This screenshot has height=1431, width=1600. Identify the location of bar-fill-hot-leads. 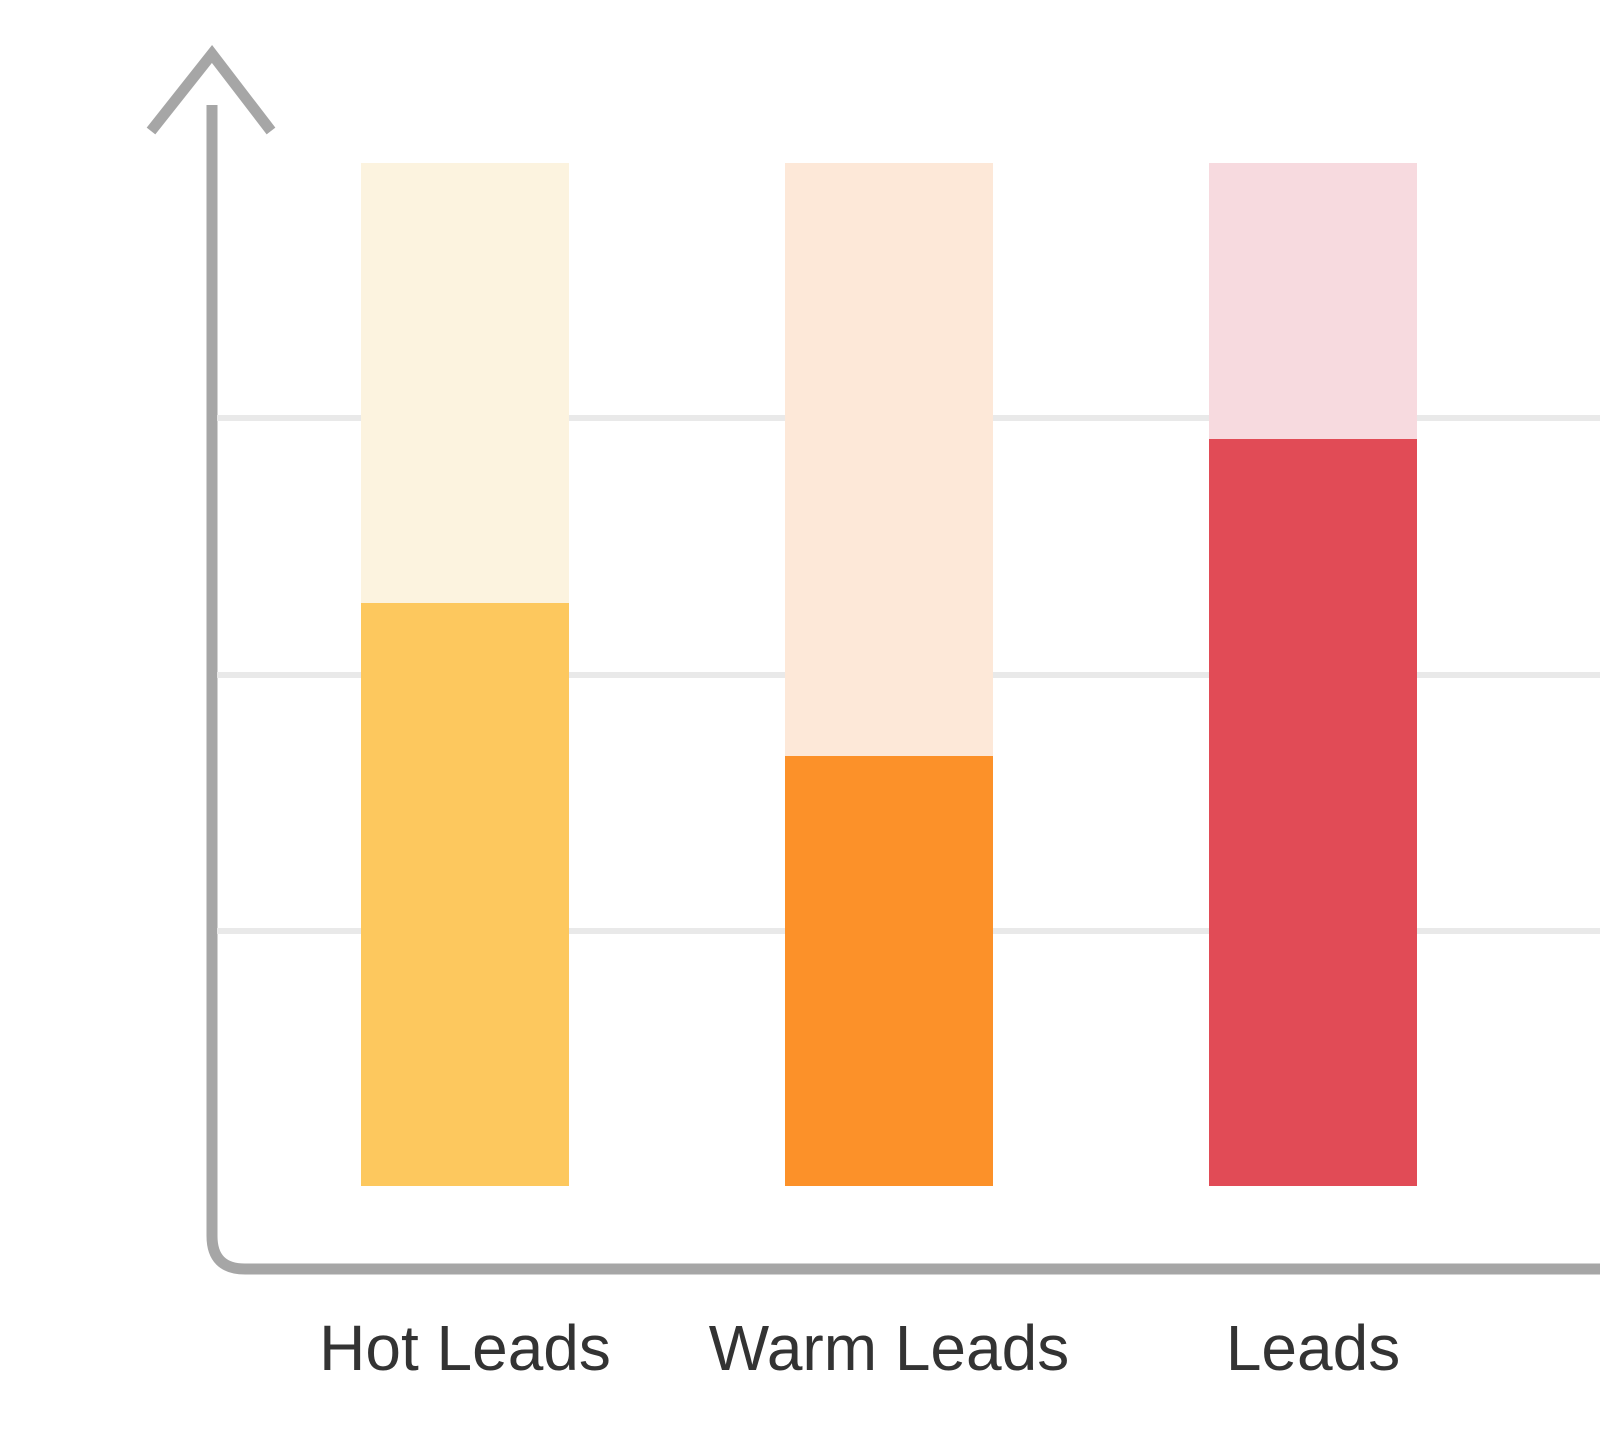
(465, 894).